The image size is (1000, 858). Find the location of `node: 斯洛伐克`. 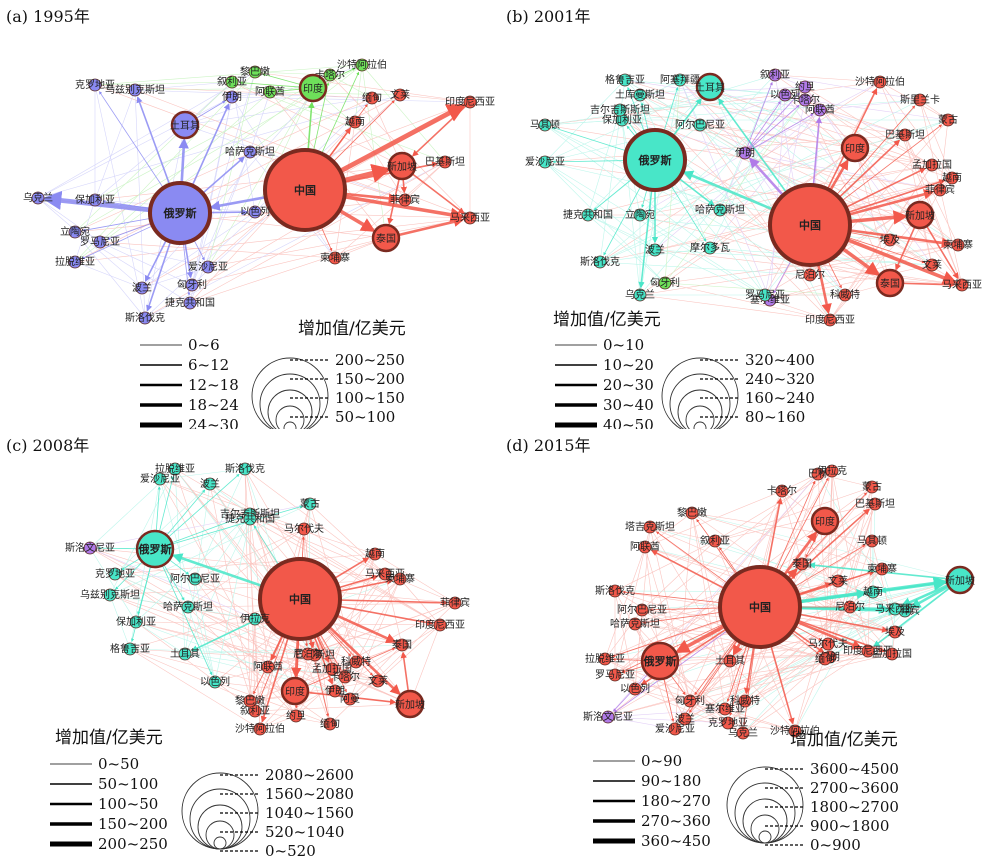

node: 斯洛伐克 is located at coordinates (145, 318).